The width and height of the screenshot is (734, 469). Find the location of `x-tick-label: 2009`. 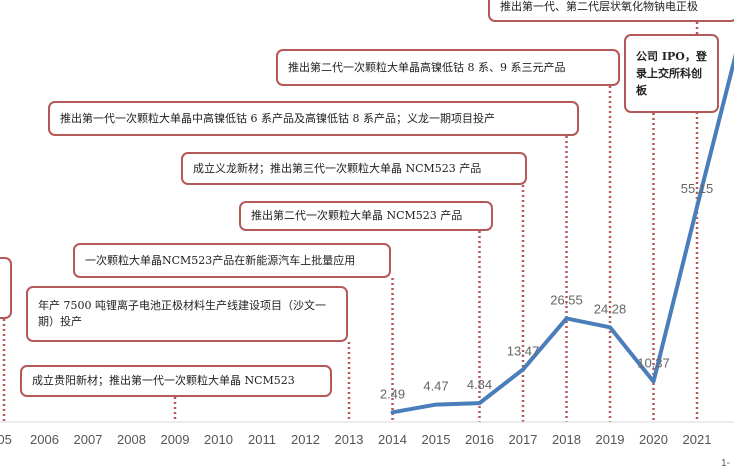

x-tick-label: 2009 is located at coordinates (175, 439).